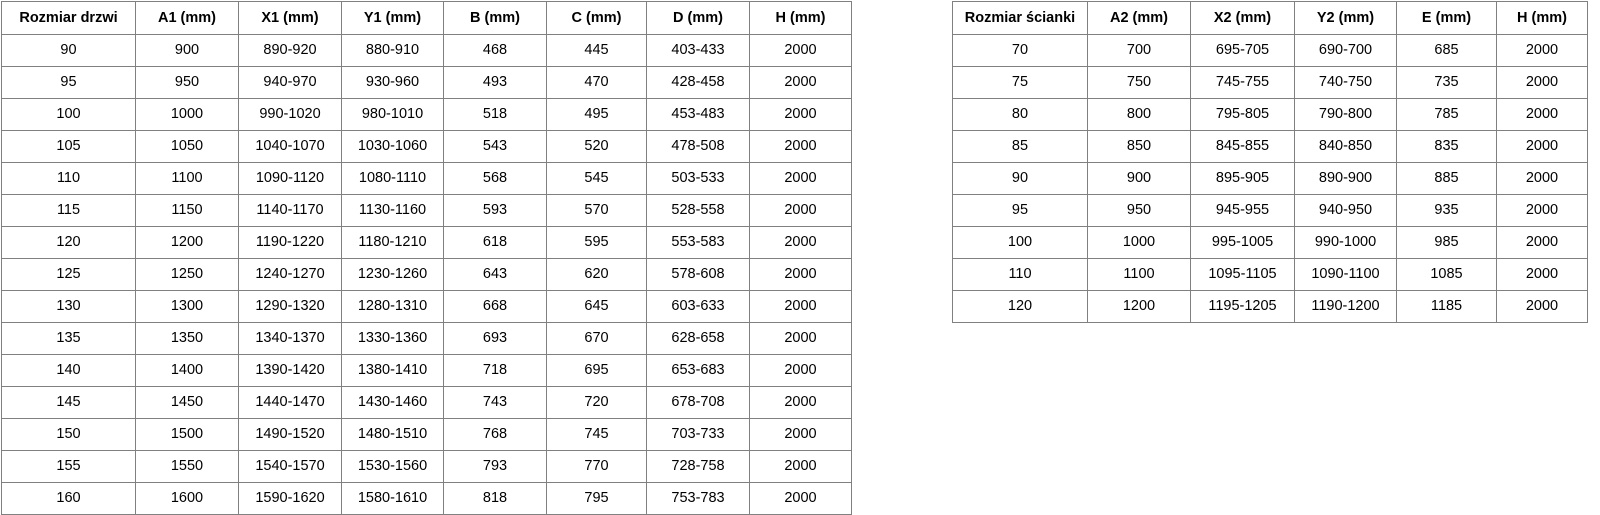 This screenshot has width=1600, height=515. I want to click on wall-column-header: Y2 (mm), so click(1345, 18).